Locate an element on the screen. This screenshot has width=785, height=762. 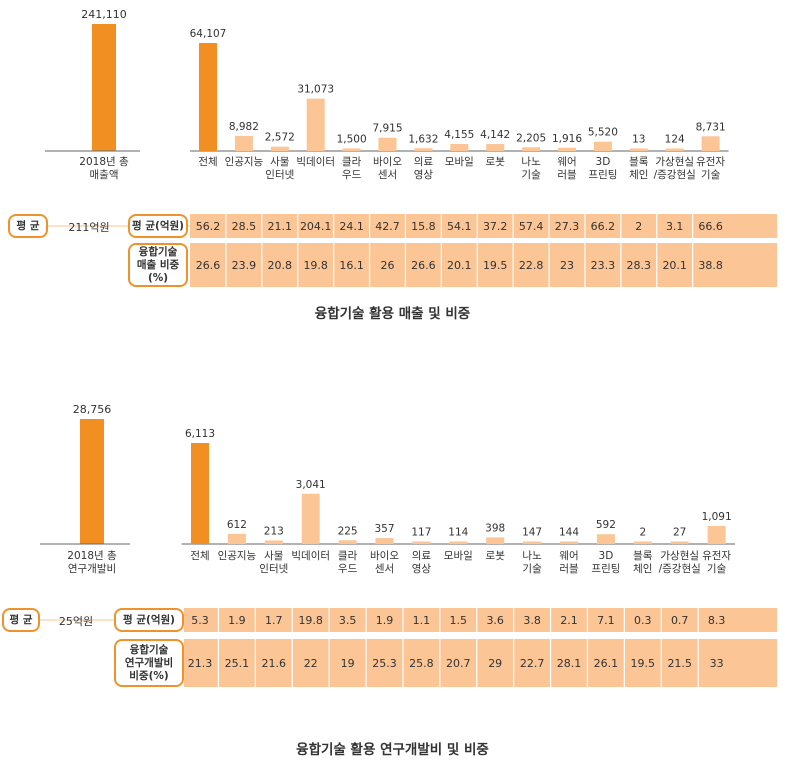
bar-value-label: 2,572 is located at coordinates (280, 138).